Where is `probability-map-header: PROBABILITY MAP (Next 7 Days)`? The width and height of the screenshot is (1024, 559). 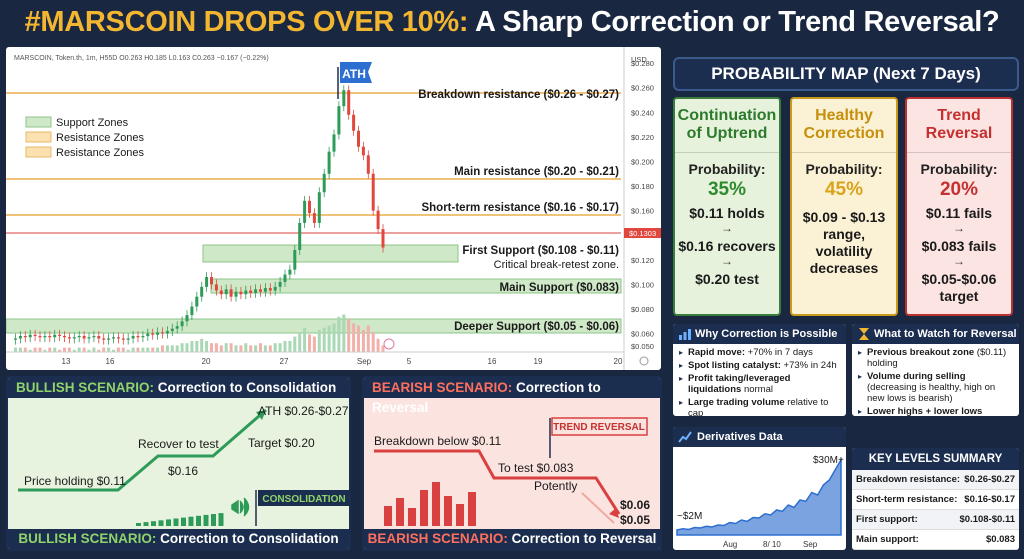
probability-map-header: PROBABILITY MAP (Next 7 Days) is located at coordinates (846, 74).